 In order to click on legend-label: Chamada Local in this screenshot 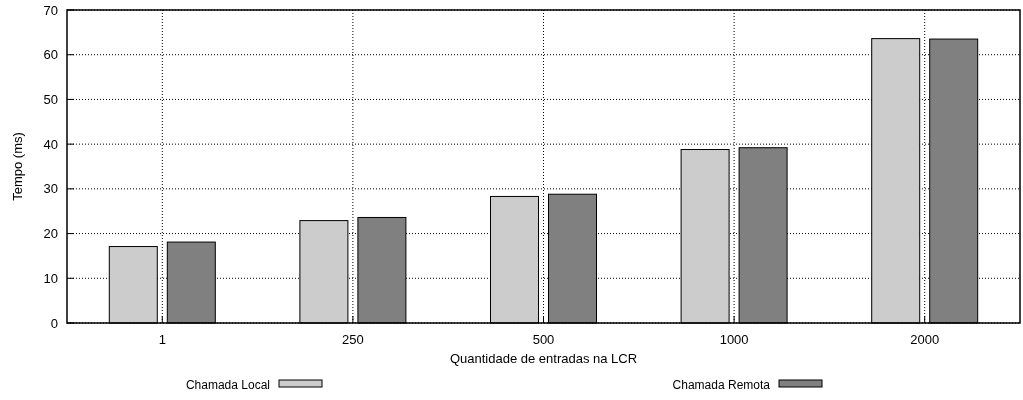, I will do `click(227, 385)`.